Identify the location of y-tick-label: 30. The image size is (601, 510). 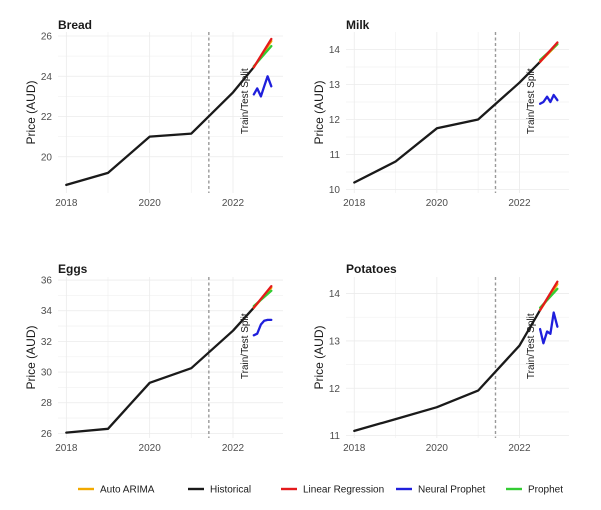
(47, 373).